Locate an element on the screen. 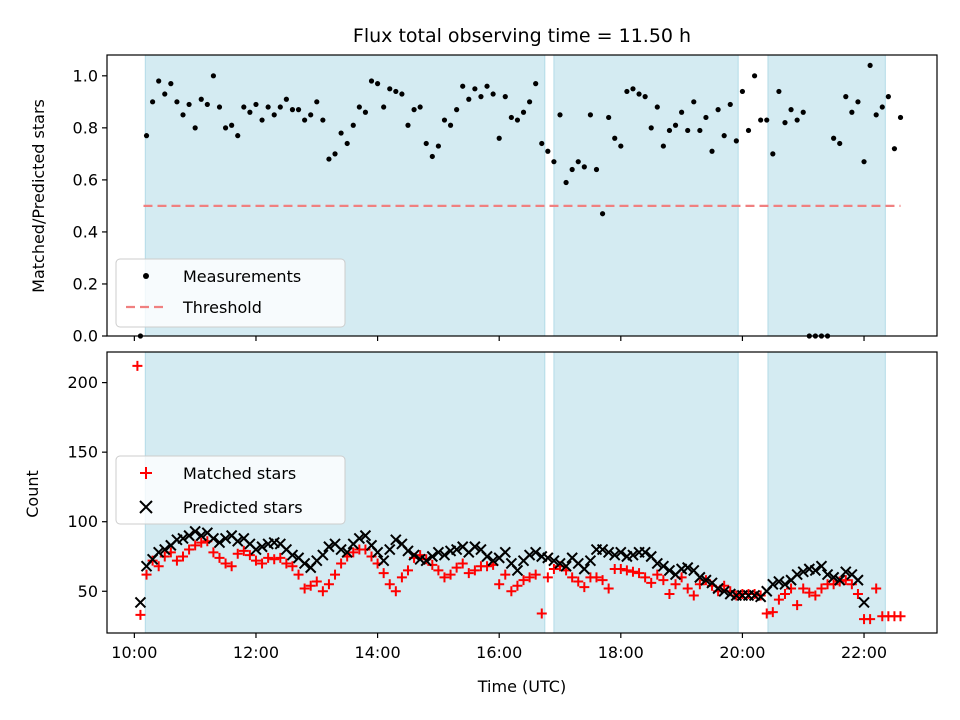  top-y-ticks: 0.0 0.2 0.4 0.6 0.8 1.0 is located at coordinates (90, 206).